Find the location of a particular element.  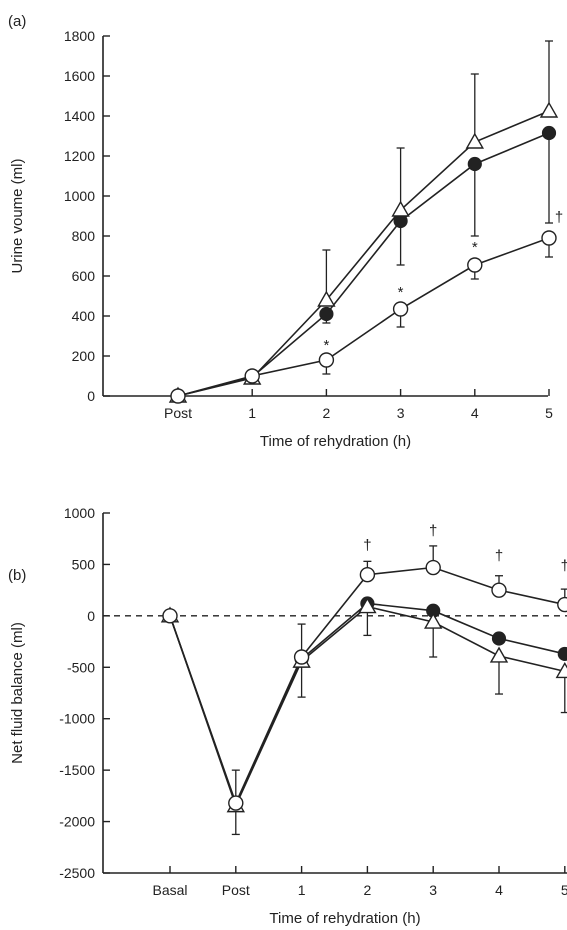

y-tick-label: 200 is located at coordinates (84, 356).